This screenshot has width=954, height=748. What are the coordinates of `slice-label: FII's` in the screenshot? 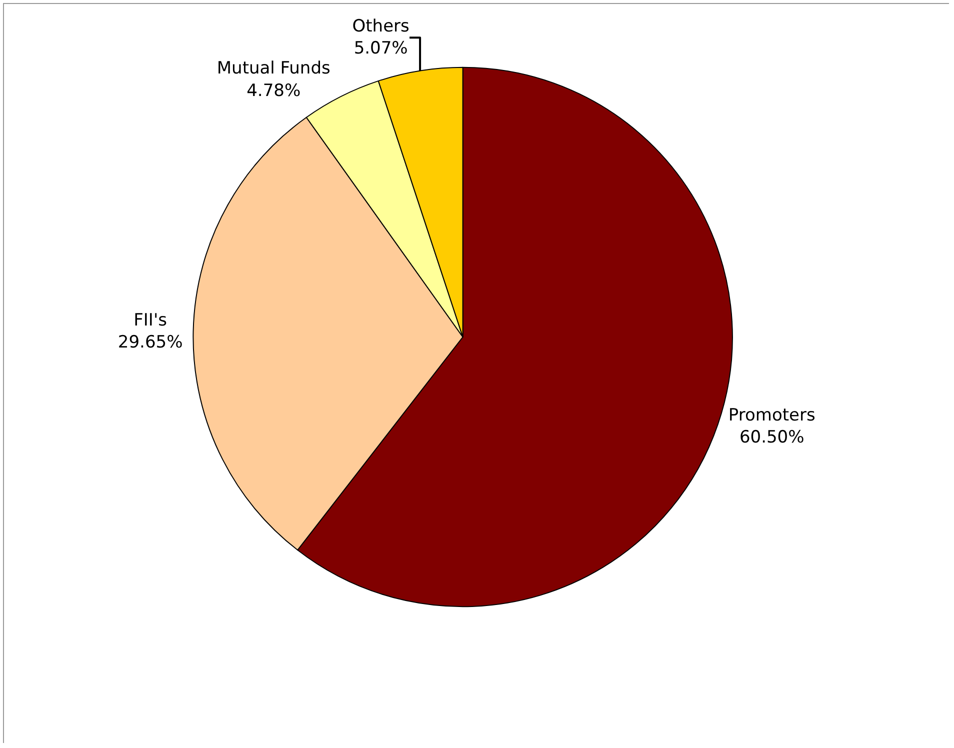 It's located at (151, 320).